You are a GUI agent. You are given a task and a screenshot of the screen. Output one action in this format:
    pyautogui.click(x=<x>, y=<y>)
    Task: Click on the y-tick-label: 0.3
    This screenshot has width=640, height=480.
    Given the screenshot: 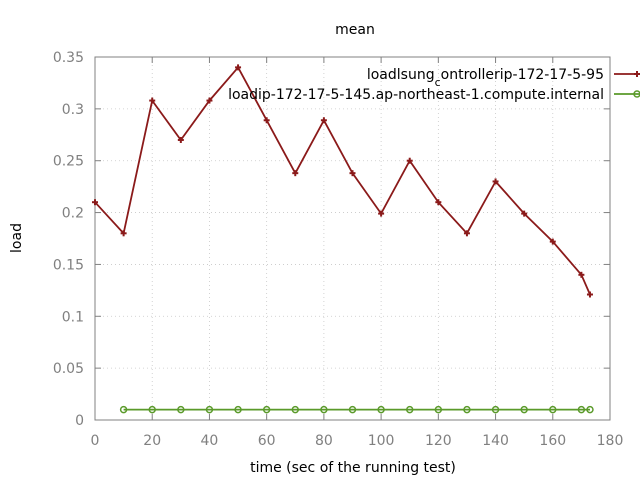 What is the action you would take?
    pyautogui.click(x=73, y=110)
    